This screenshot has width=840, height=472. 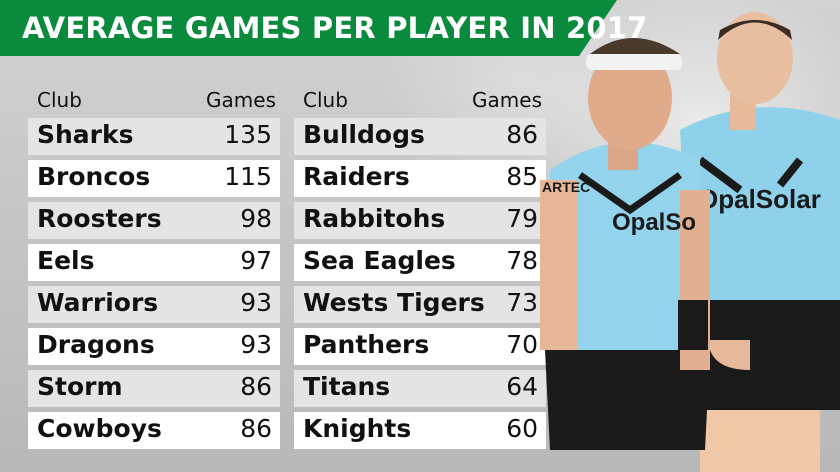 What do you see at coordinates (374, 218) in the screenshot?
I see `club-name: Rabbitohs` at bounding box center [374, 218].